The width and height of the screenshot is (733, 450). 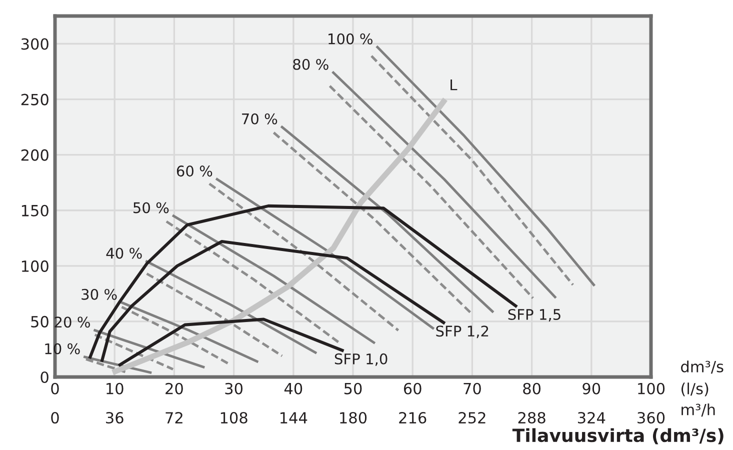 What do you see at coordinates (234, 388) in the screenshot?
I see `x-tick-label: 30` at bounding box center [234, 388].